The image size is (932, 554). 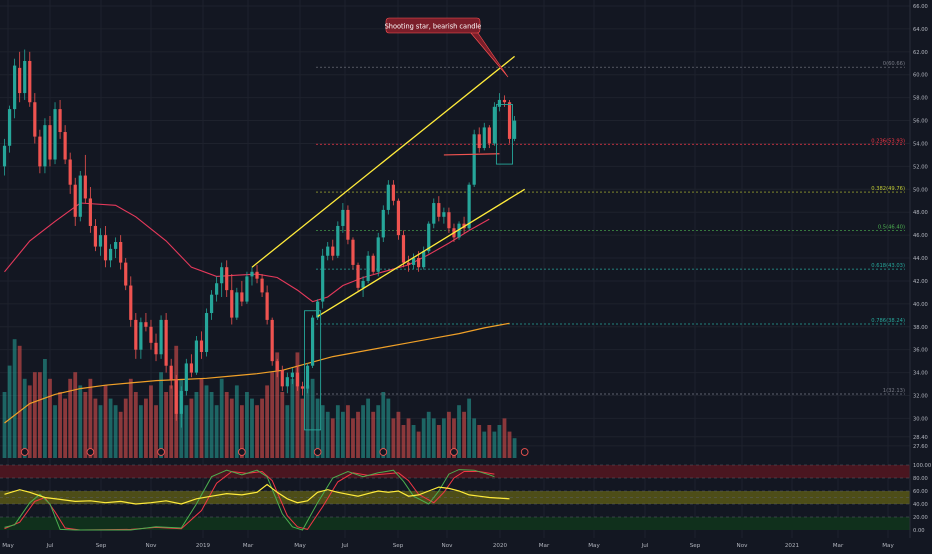 What do you see at coordinates (274, 452) in the screenshot?
I see `earnings-markers` at bounding box center [274, 452].